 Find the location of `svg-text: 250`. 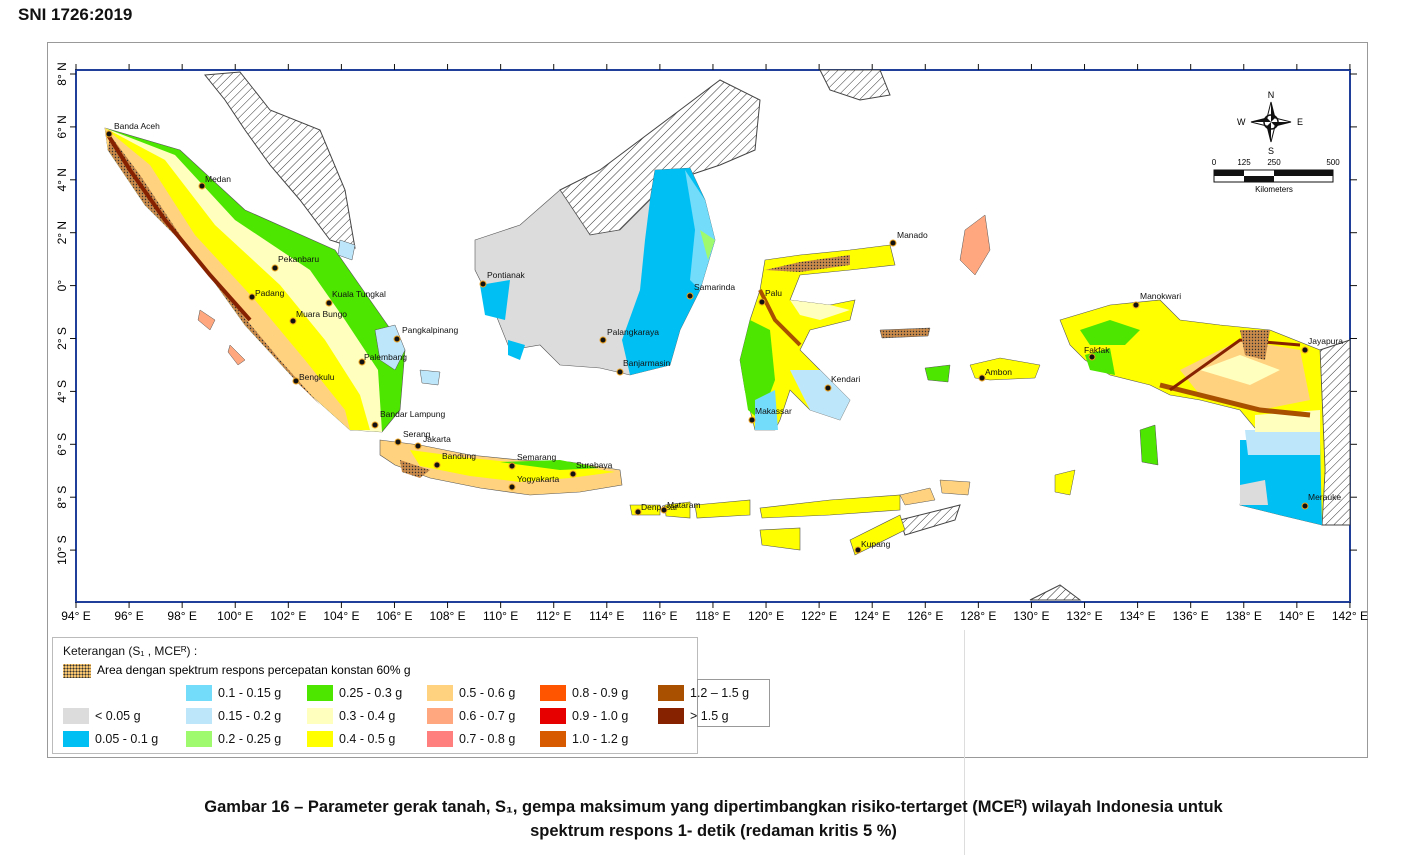

svg-text: 250 is located at coordinates (1274, 162).